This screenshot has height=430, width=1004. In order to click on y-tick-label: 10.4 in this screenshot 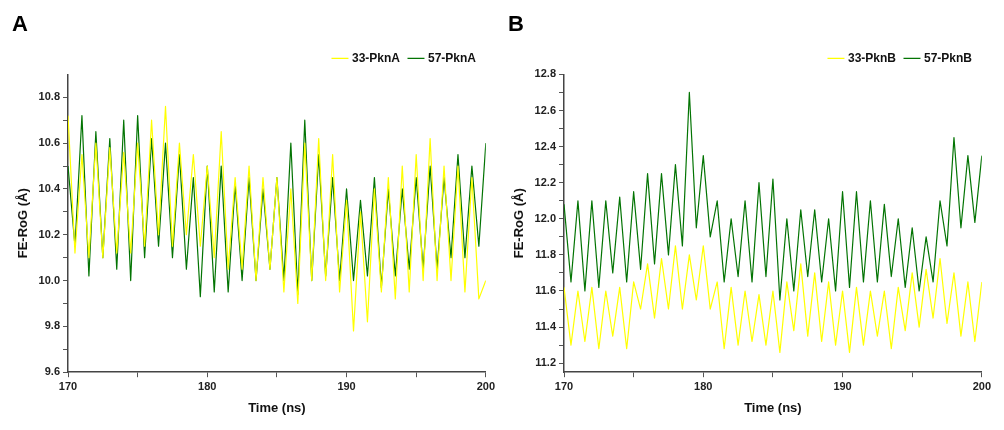, I will do `click(49, 187)`.